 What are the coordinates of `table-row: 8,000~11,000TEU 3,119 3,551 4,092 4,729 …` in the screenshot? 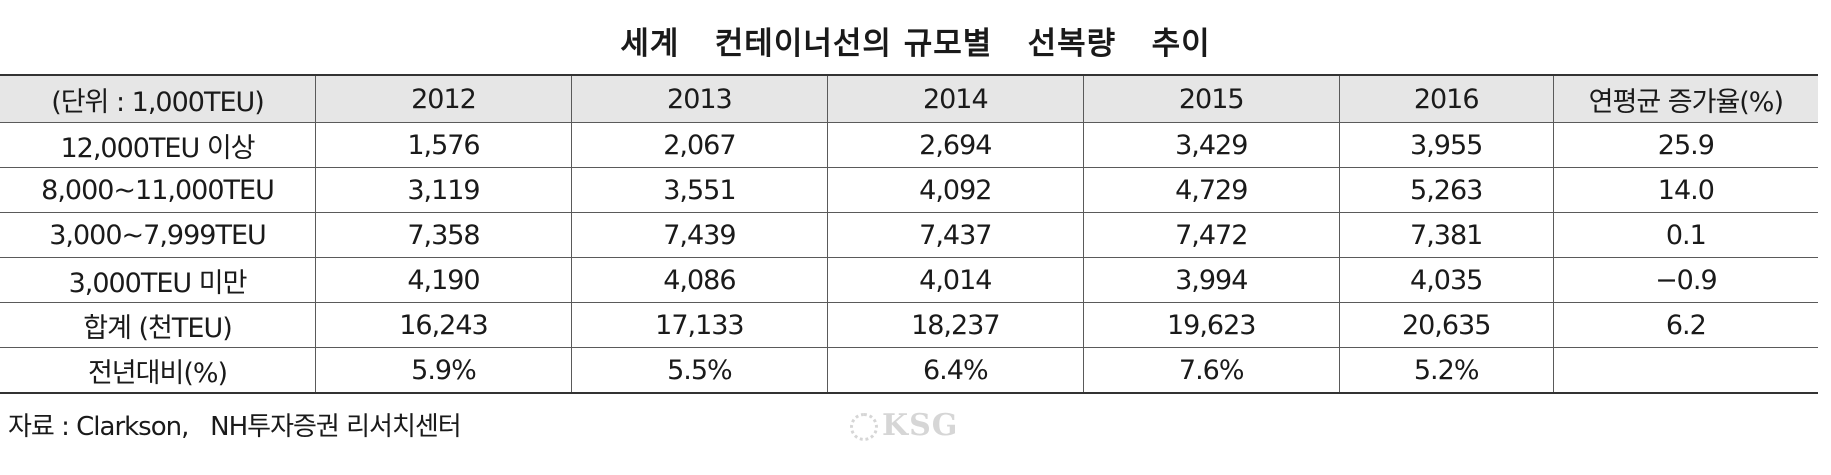 It's located at (909, 190).